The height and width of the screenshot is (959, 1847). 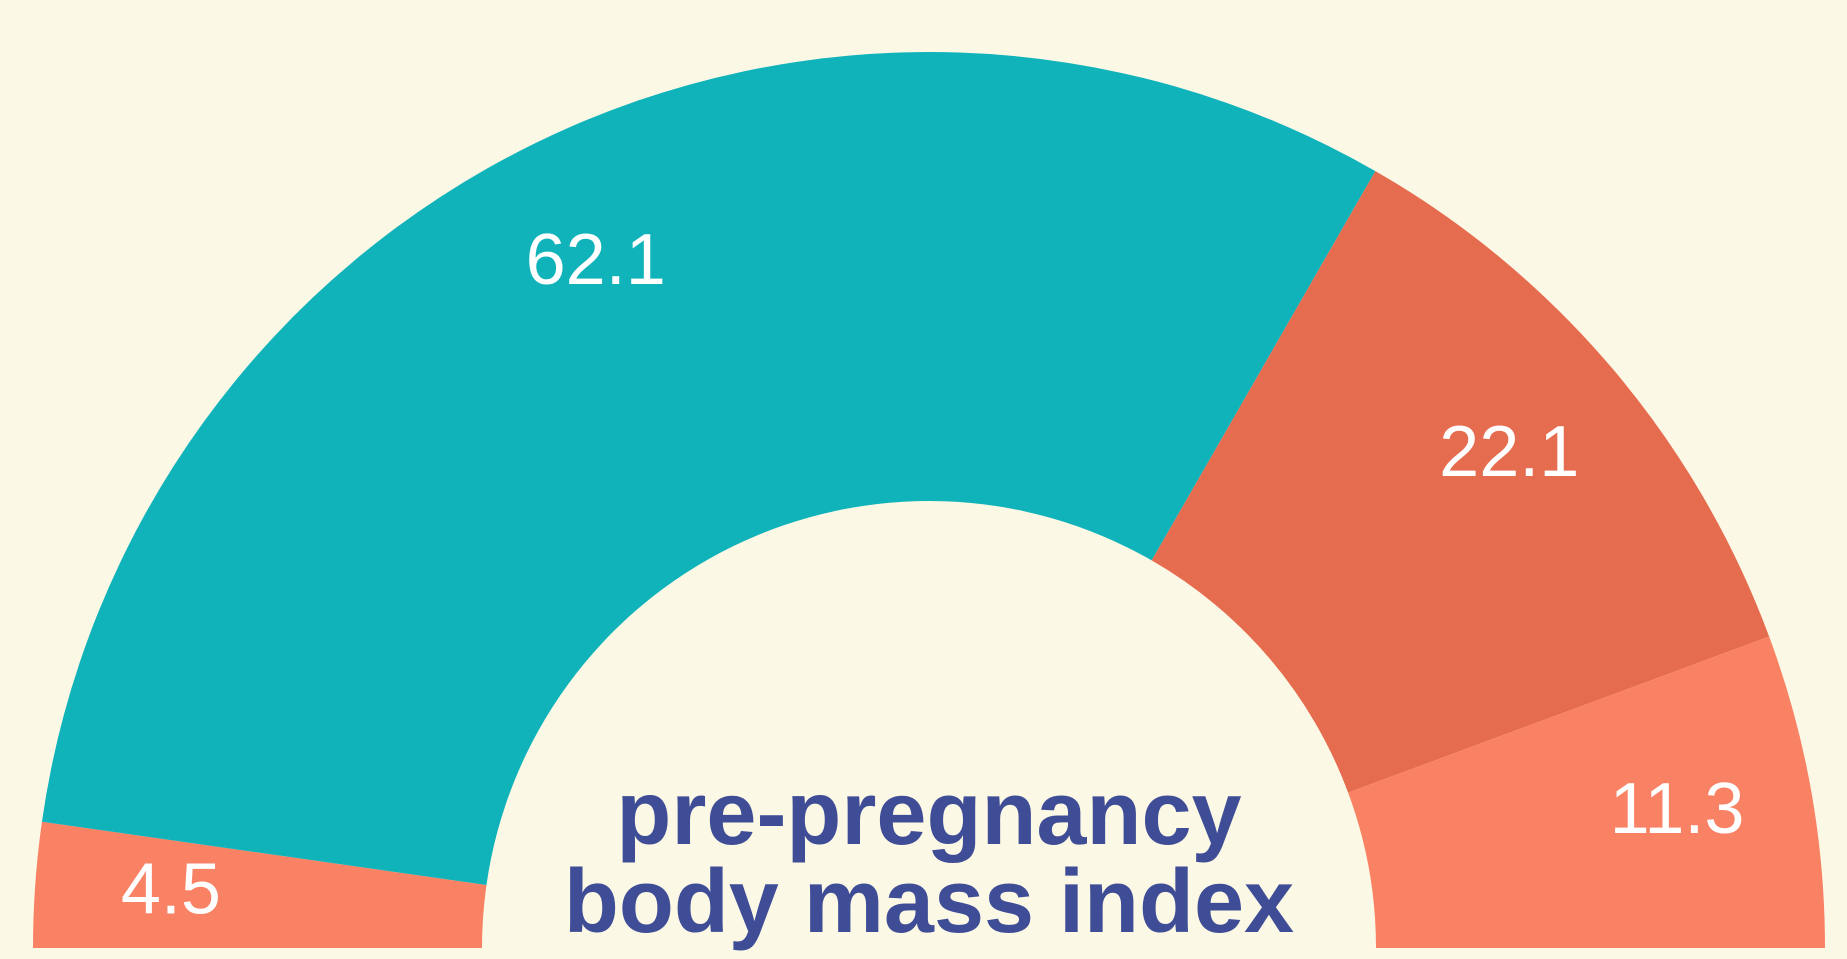 What do you see at coordinates (1509, 452) in the screenshot?
I see `data-label: 22.1` at bounding box center [1509, 452].